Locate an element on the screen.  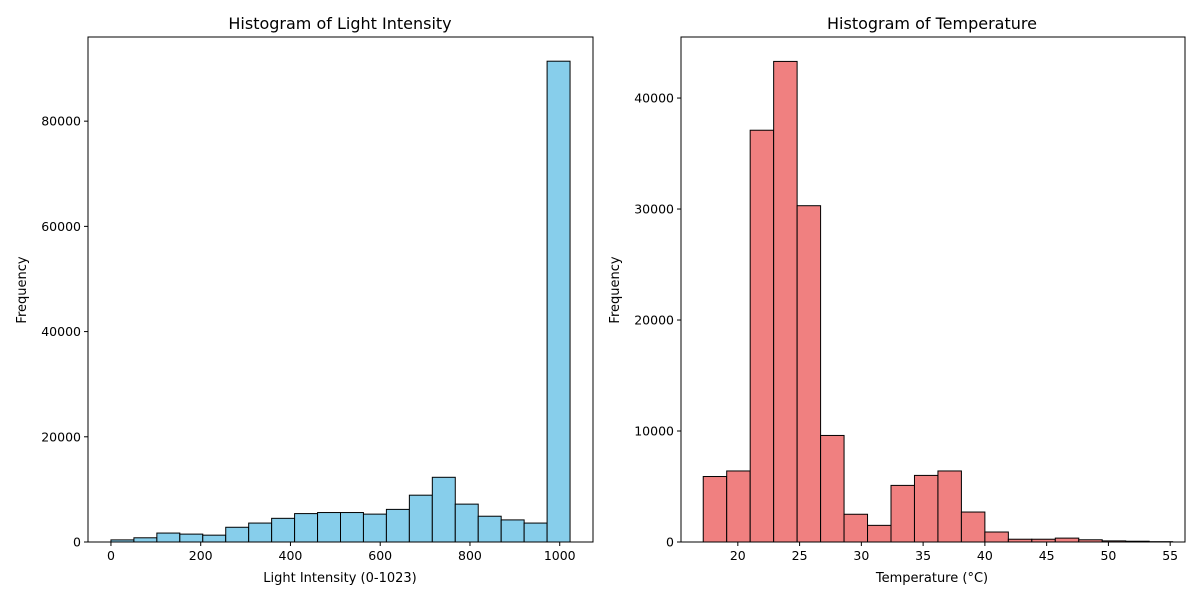
temperature-x-tick-label: 20 is located at coordinates (738, 555).